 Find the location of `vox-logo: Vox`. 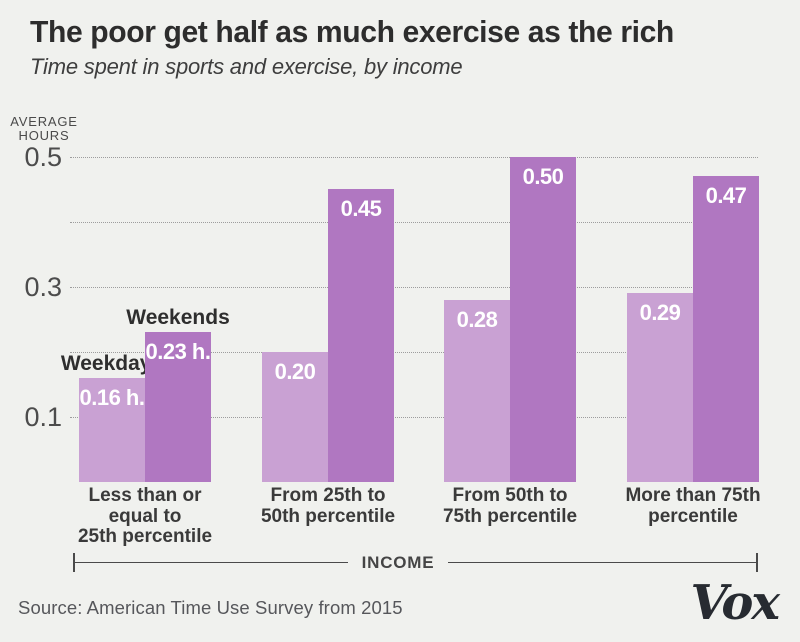

vox-logo: Vox is located at coordinates (735, 603).